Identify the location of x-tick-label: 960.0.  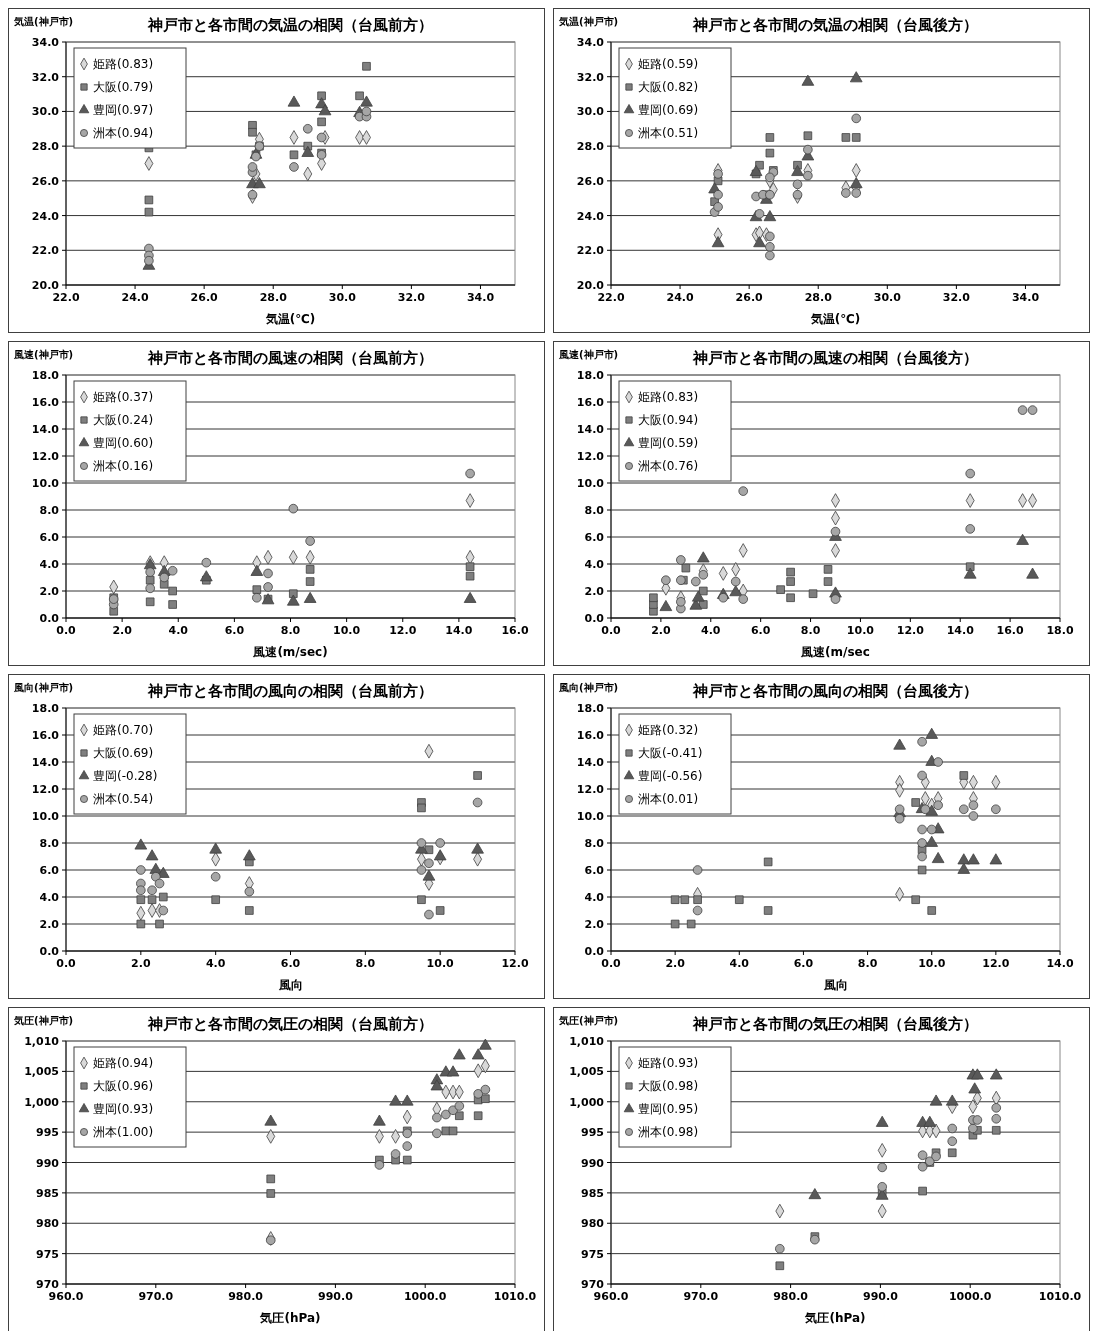
(66, 1296).